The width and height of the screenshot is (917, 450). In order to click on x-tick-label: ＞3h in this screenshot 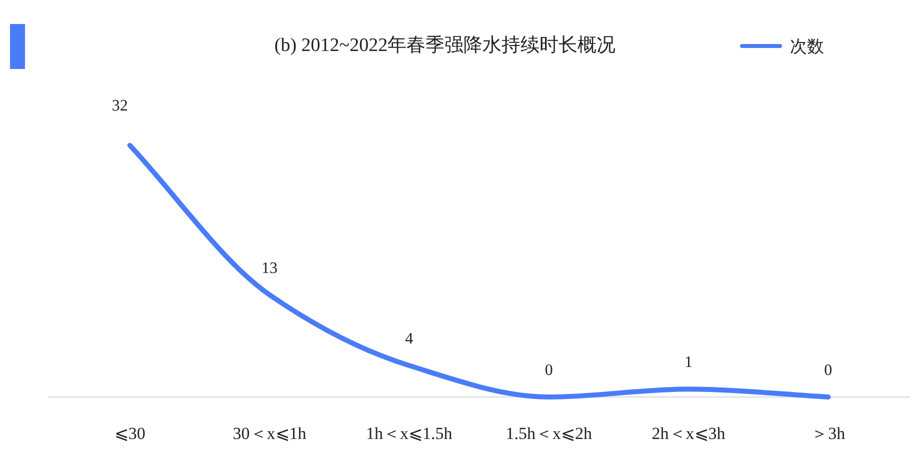, I will do `click(828, 433)`.